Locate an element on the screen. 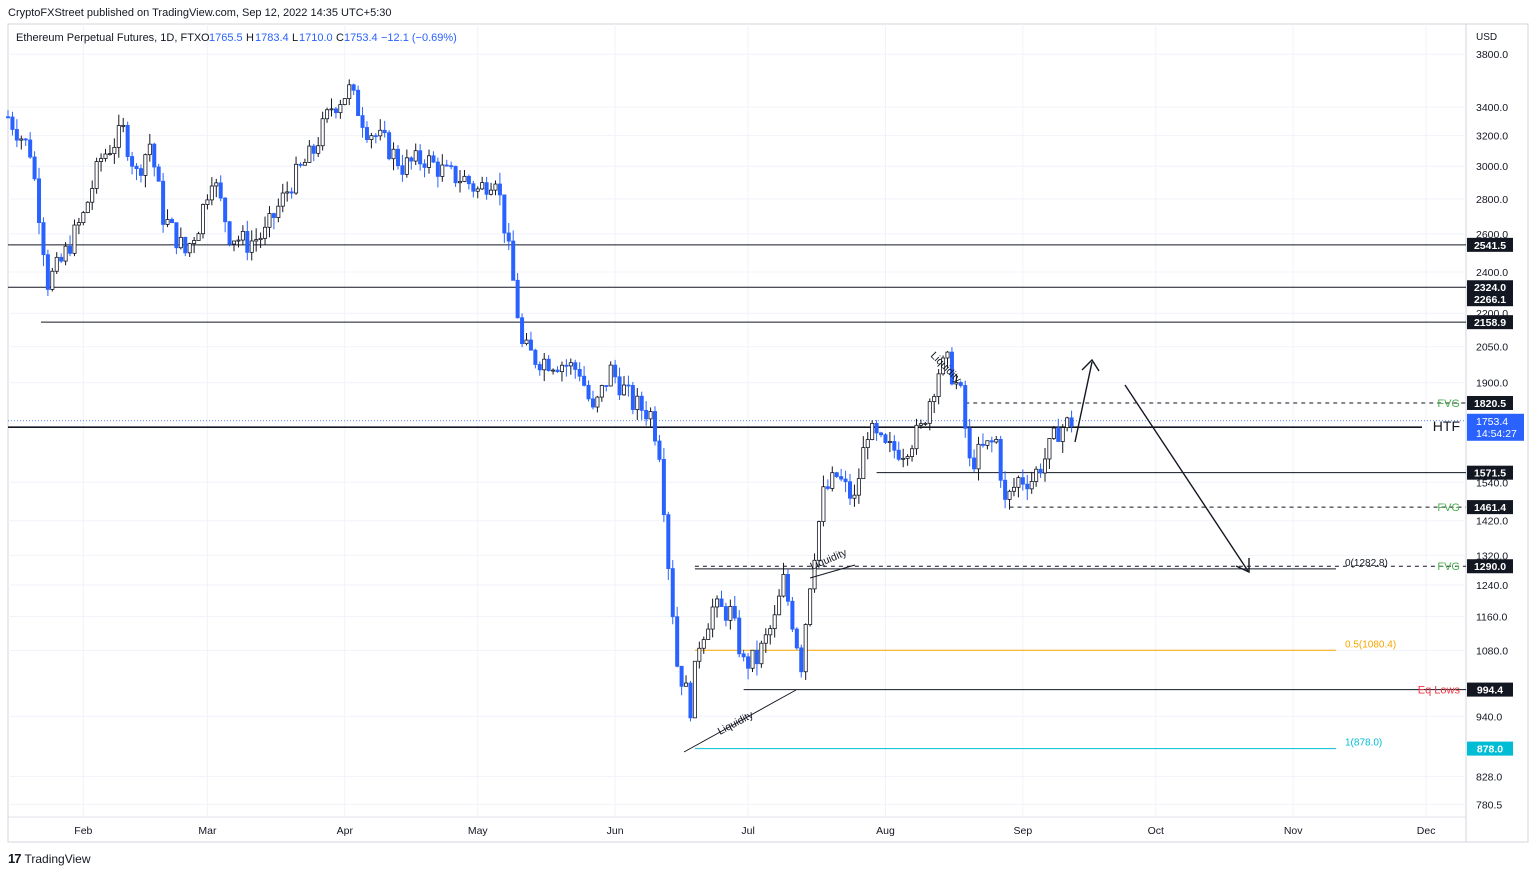  legend-close-label: C is located at coordinates (340, 38).